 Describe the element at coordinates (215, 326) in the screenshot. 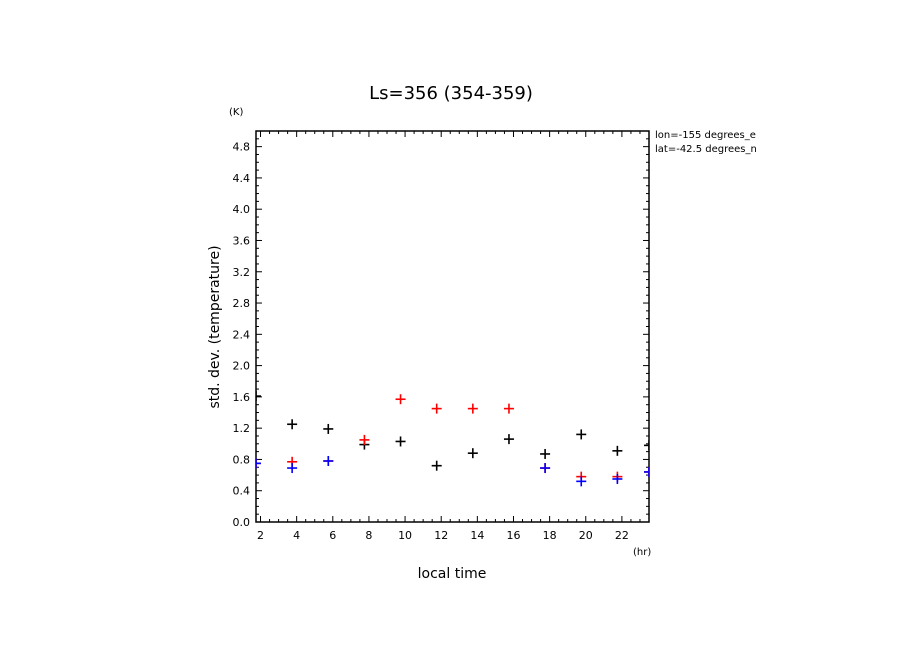

I see `y-axis-label: std. dev. (temperature)` at that location.